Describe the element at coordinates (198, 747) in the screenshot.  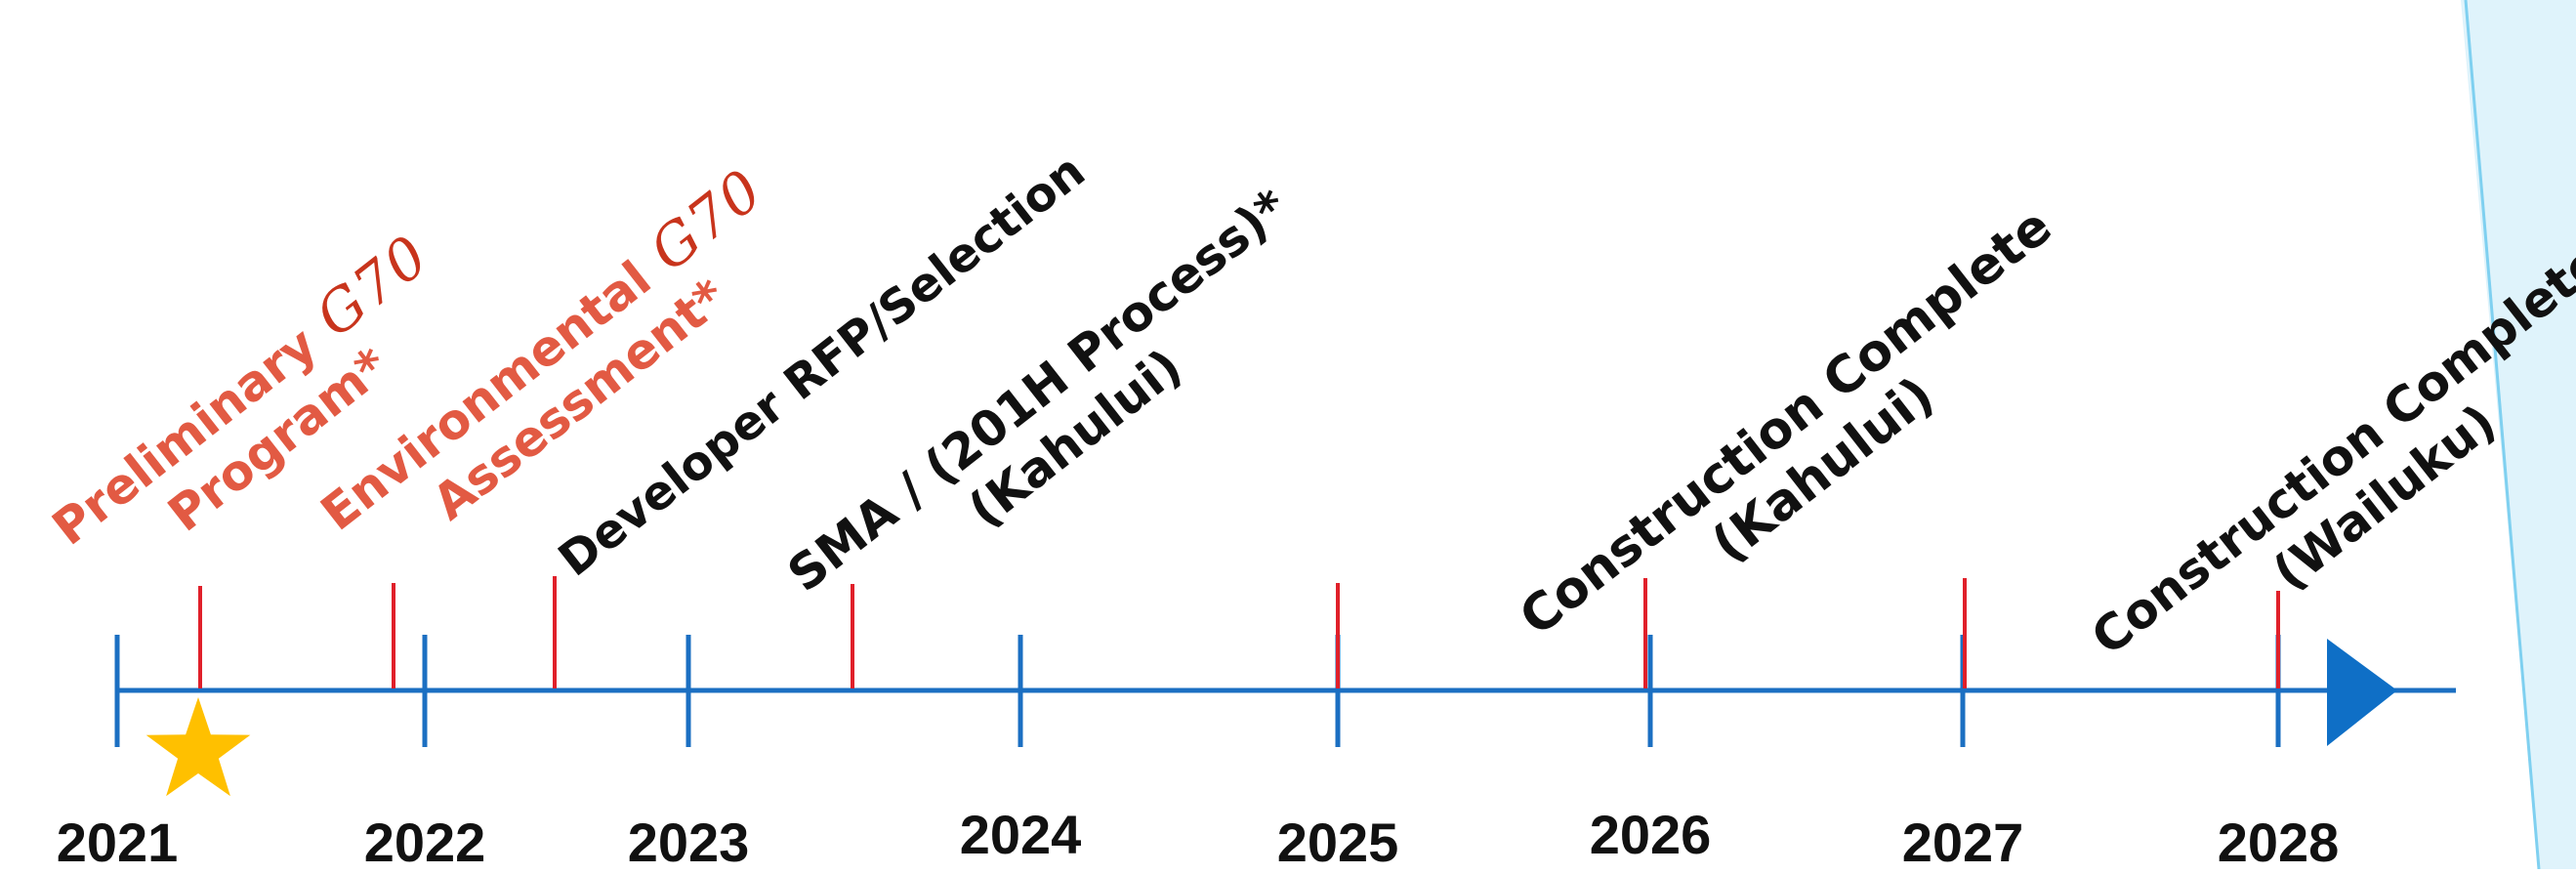
I see `star-icon` at that location.